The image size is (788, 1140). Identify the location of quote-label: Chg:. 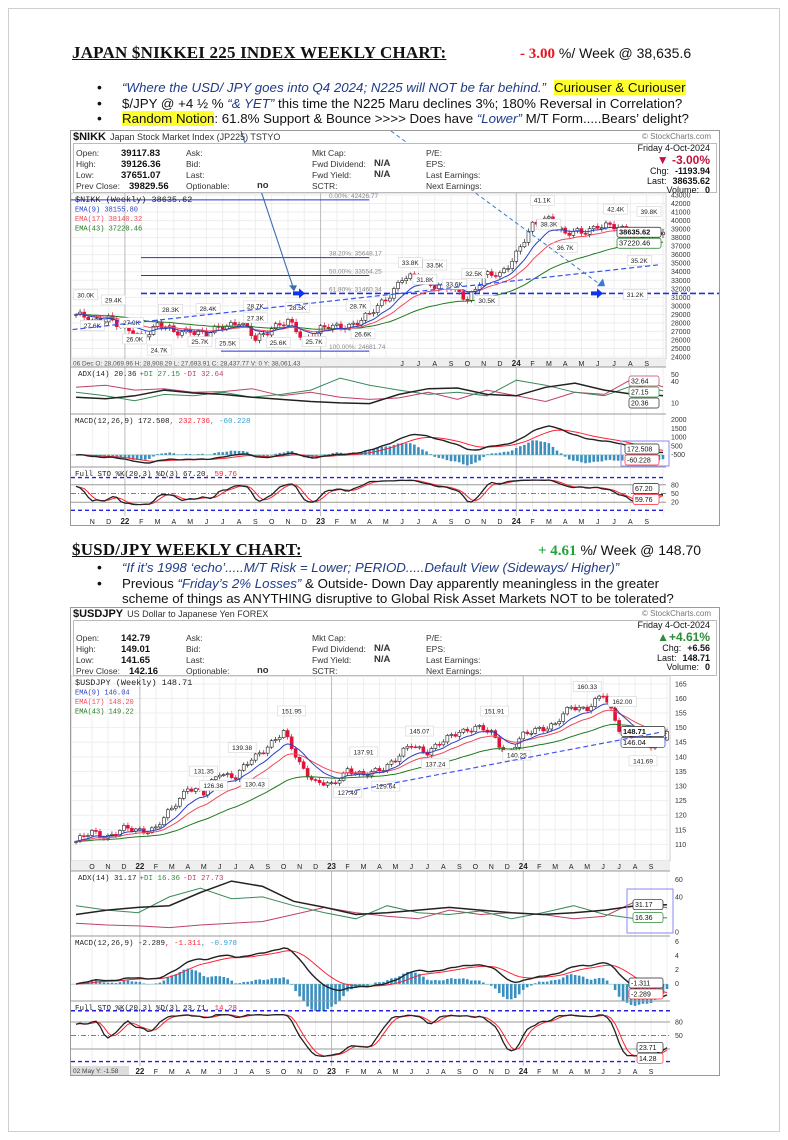
(659, 171).